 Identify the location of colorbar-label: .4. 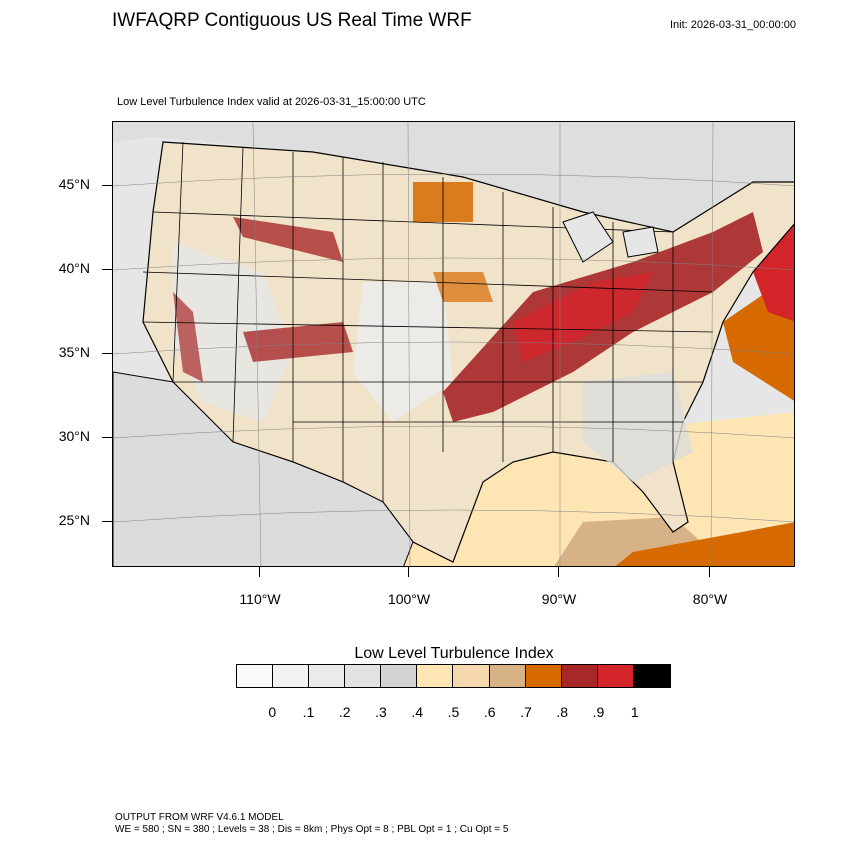
(417, 712).